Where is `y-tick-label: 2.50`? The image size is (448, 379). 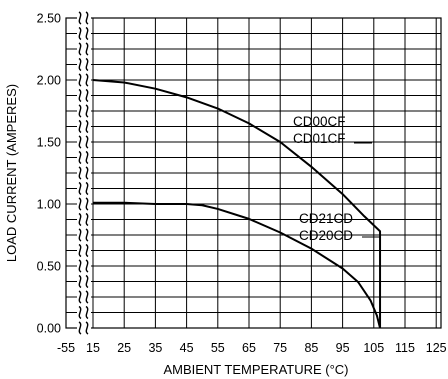
y-tick-label: 2.50 is located at coordinates (49, 19).